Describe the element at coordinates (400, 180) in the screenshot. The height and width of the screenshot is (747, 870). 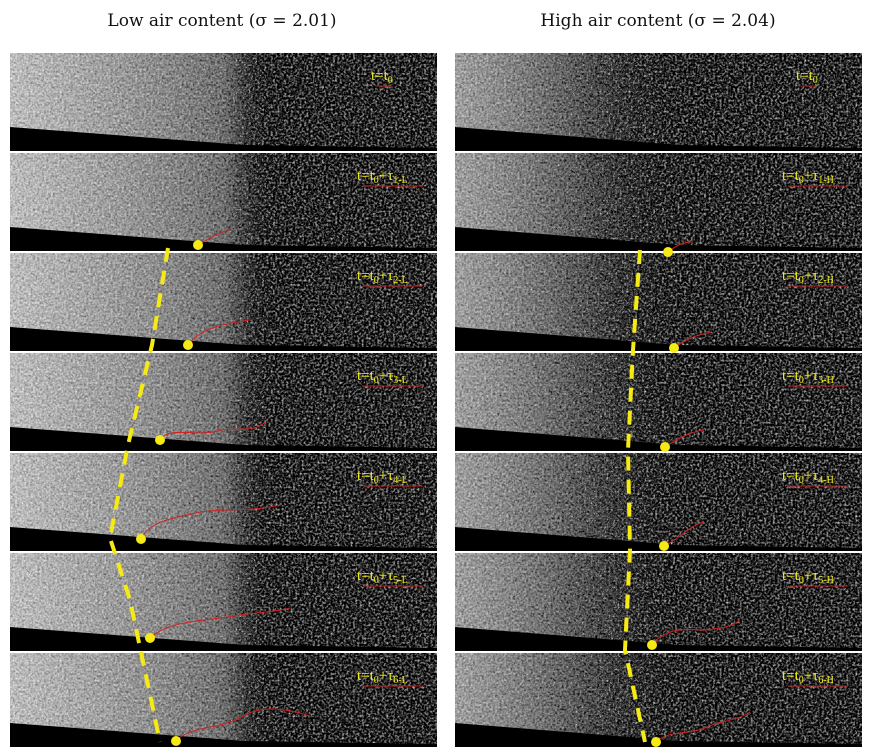
I see `label-subscript: 1-L` at that location.